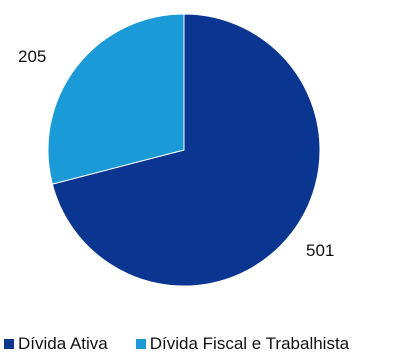 This screenshot has height=360, width=416. Describe the element at coordinates (320, 250) in the screenshot. I see `data-label-divida-ativa: 501` at that location.